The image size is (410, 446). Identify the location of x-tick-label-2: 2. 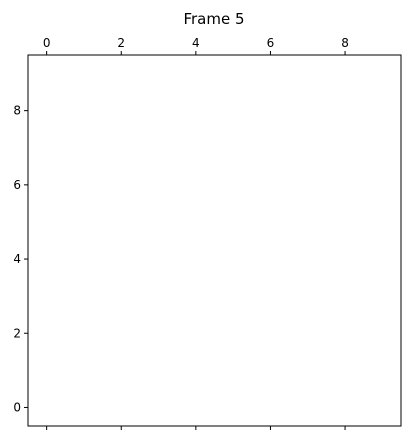
(121, 43).